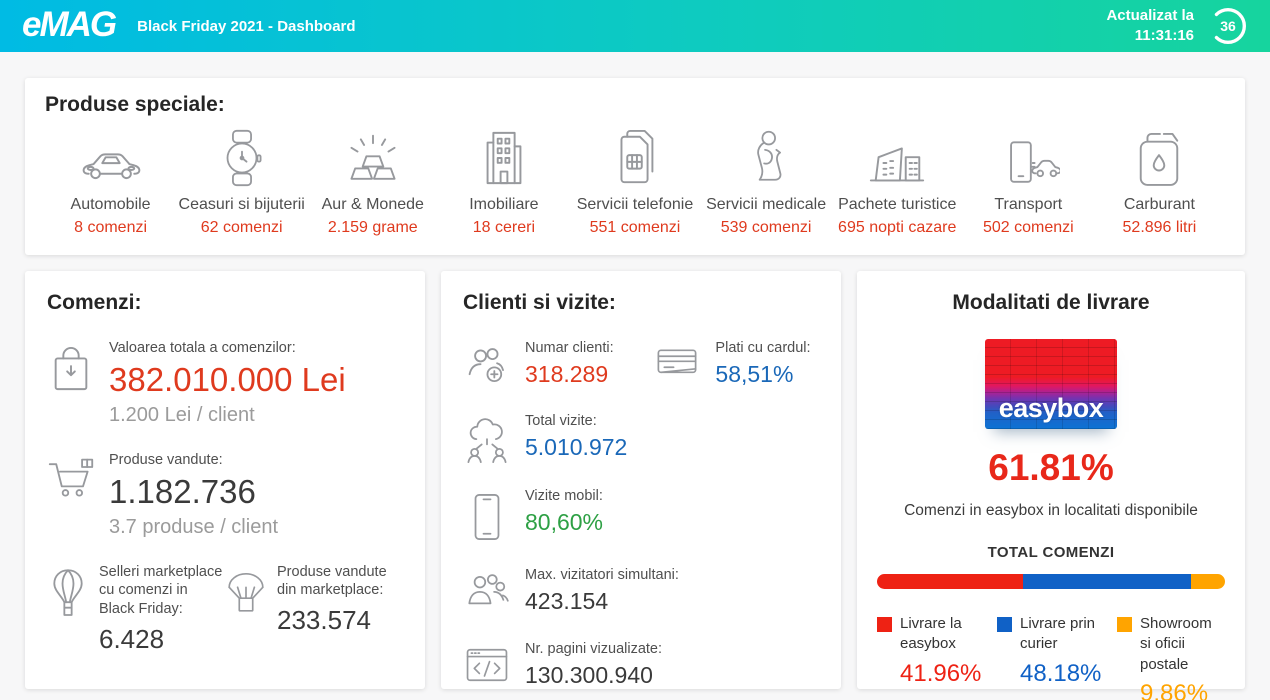  I want to click on produse-speciale-title: Produse speciale:, so click(135, 104).